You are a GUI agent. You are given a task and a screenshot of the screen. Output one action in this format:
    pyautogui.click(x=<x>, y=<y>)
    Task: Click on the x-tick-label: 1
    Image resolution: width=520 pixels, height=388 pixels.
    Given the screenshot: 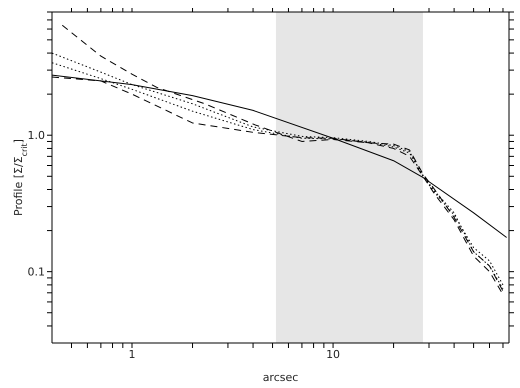 What is the action you would take?
    pyautogui.click(x=132, y=354)
    